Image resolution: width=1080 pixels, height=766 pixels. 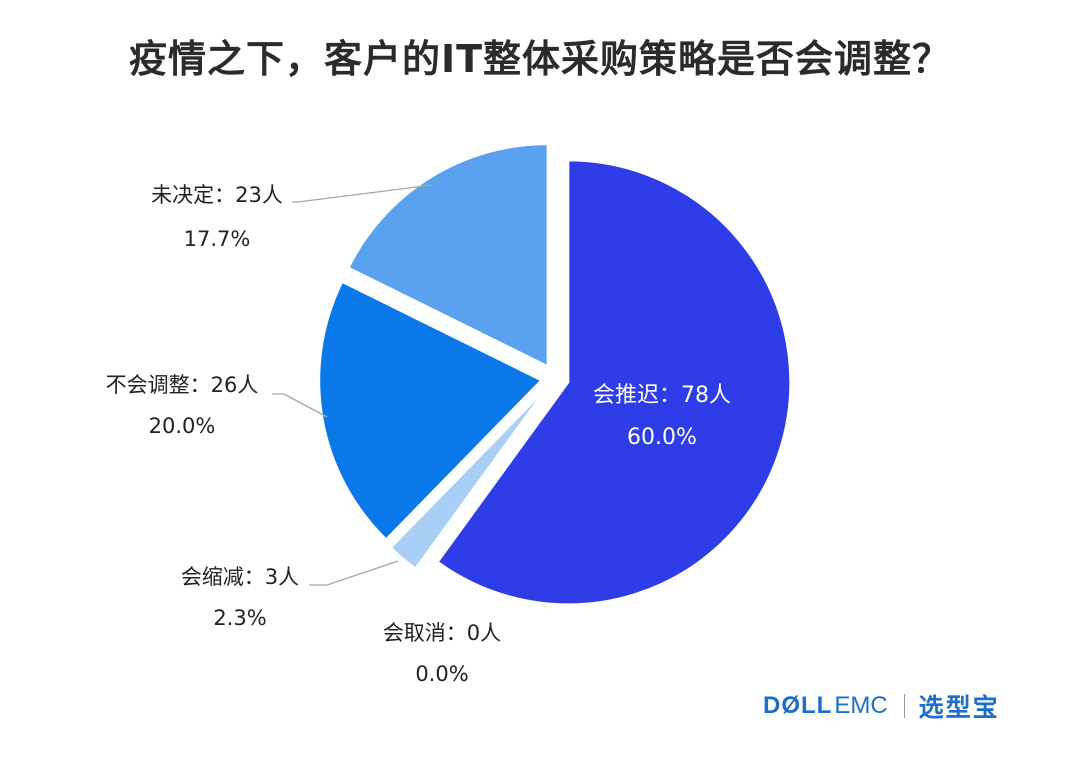 What do you see at coordinates (662, 437) in the screenshot?
I see `slice-percent: 60.0%` at bounding box center [662, 437].